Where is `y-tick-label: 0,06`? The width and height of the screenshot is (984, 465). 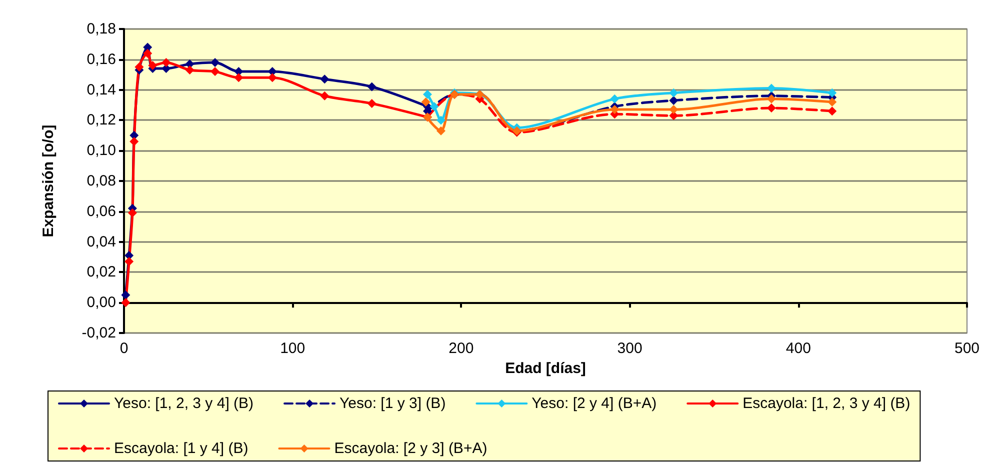 y-tick-label: 0,06 is located at coordinates (101, 211).